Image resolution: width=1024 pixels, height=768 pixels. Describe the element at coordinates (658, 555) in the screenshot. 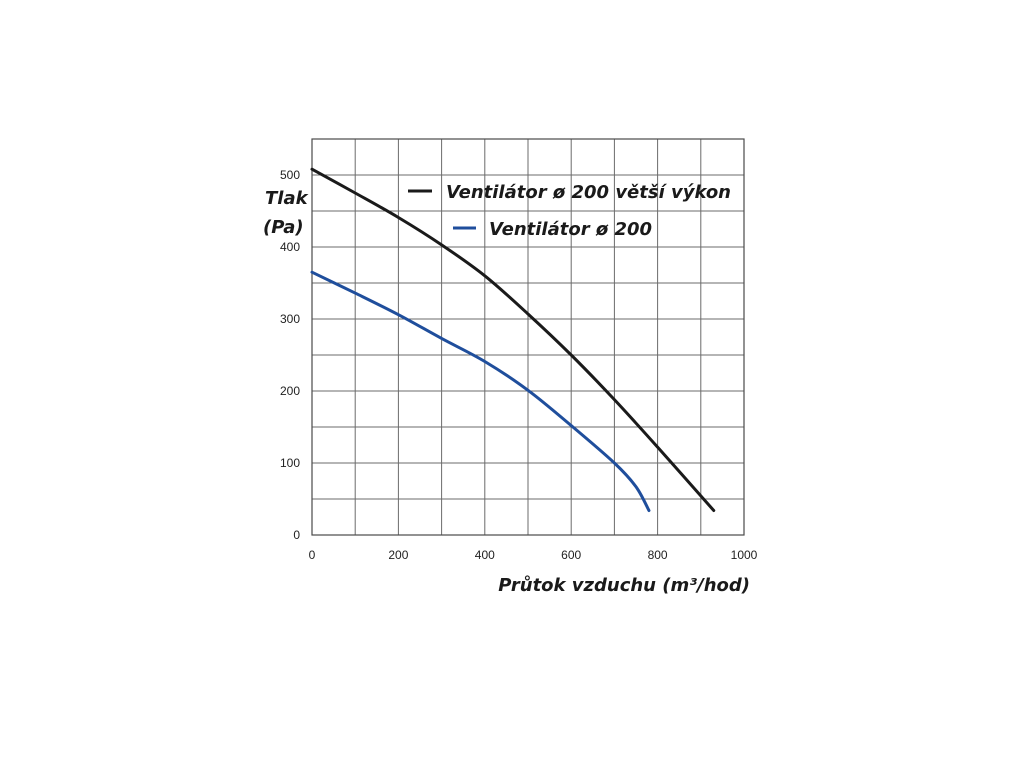

I see `x-tick-label: 800` at that location.